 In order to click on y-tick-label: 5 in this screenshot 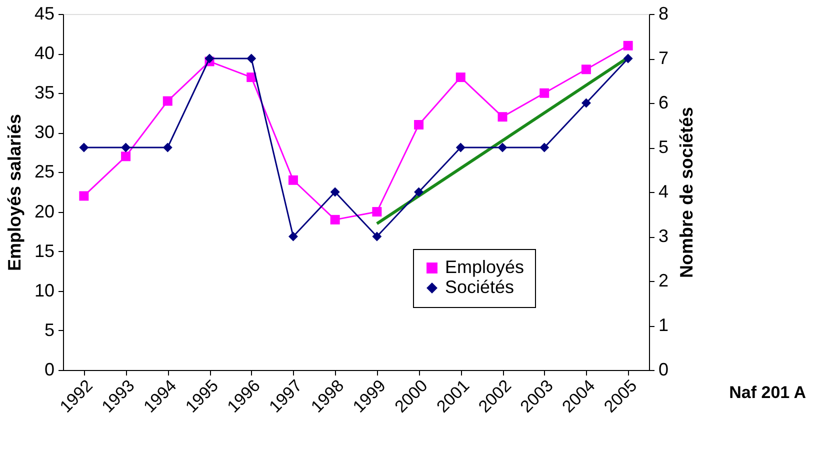, I will do `click(49, 330)`.